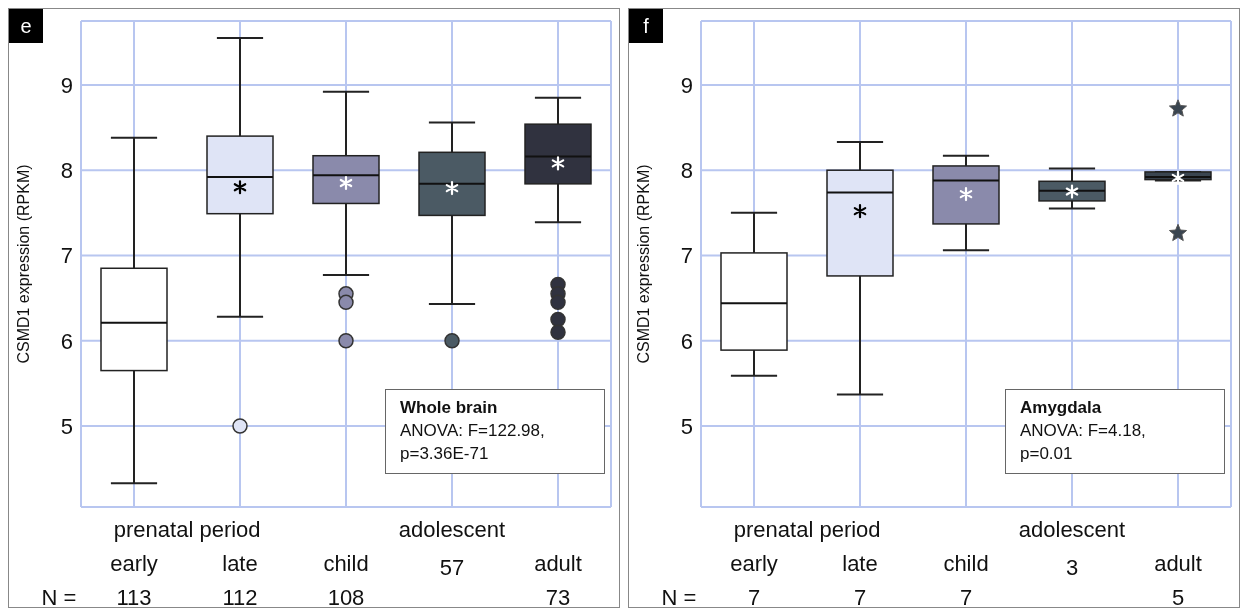 The width and height of the screenshot is (1248, 613). I want to click on text: 57, so click(452, 567).